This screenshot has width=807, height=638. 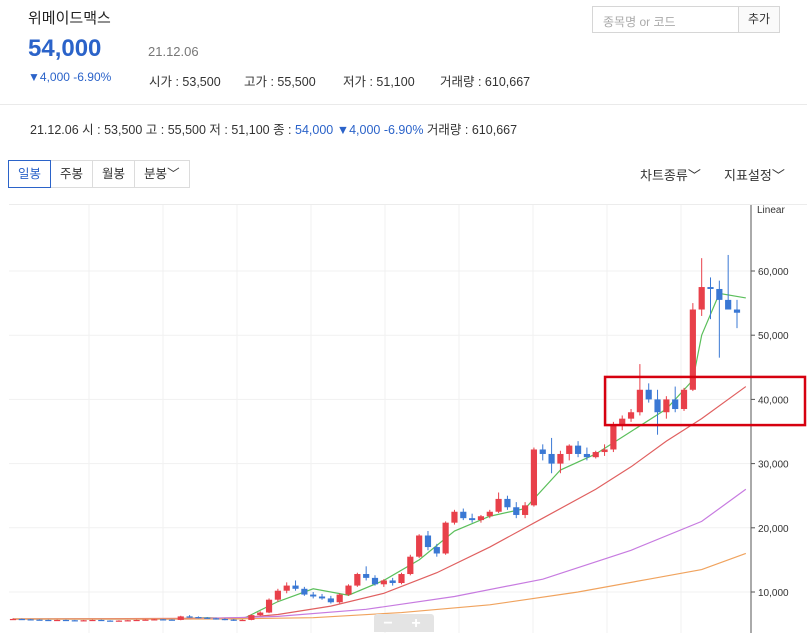 I want to click on tab-daily: 일봉, so click(x=30, y=174).